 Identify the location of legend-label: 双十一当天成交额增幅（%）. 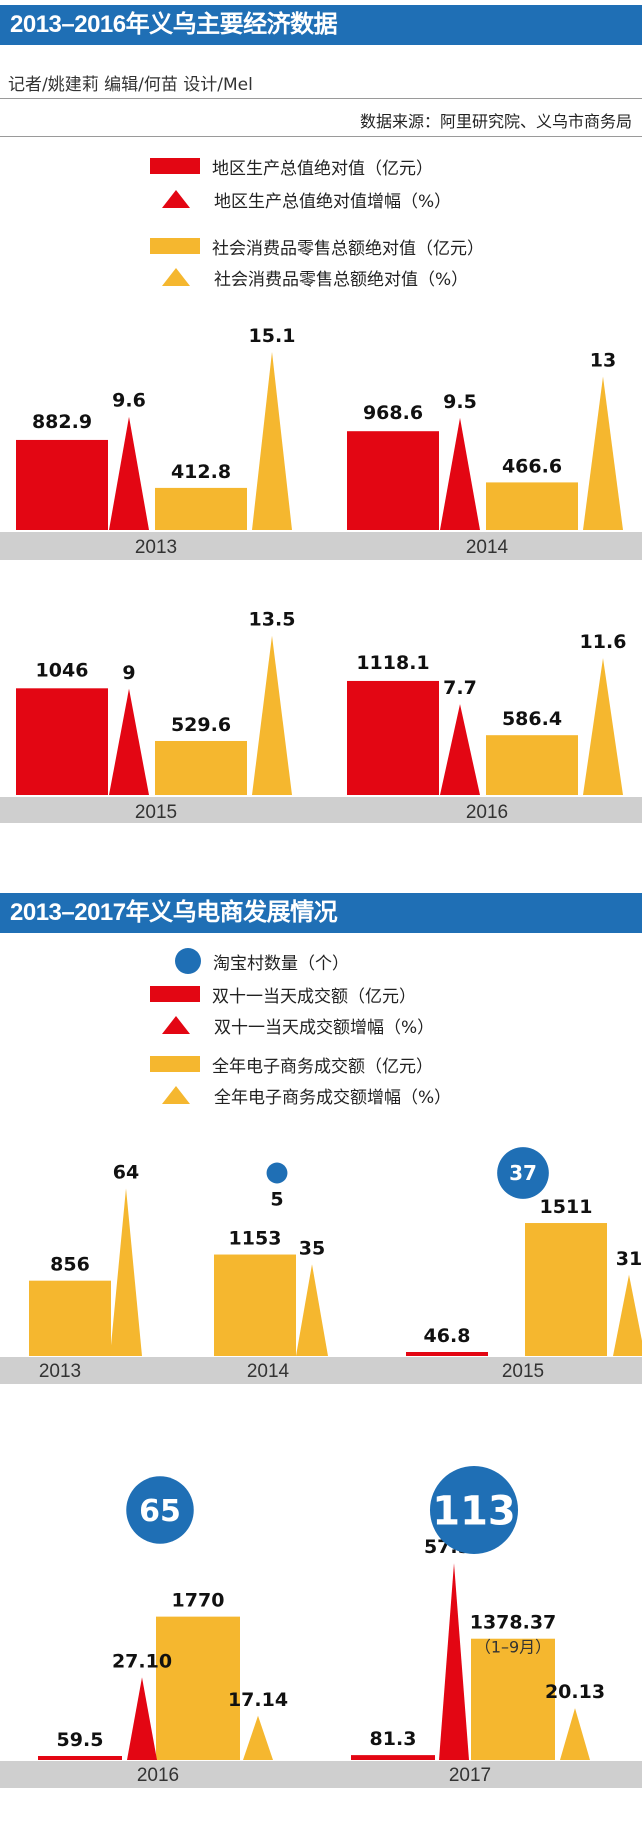
(324, 1027).